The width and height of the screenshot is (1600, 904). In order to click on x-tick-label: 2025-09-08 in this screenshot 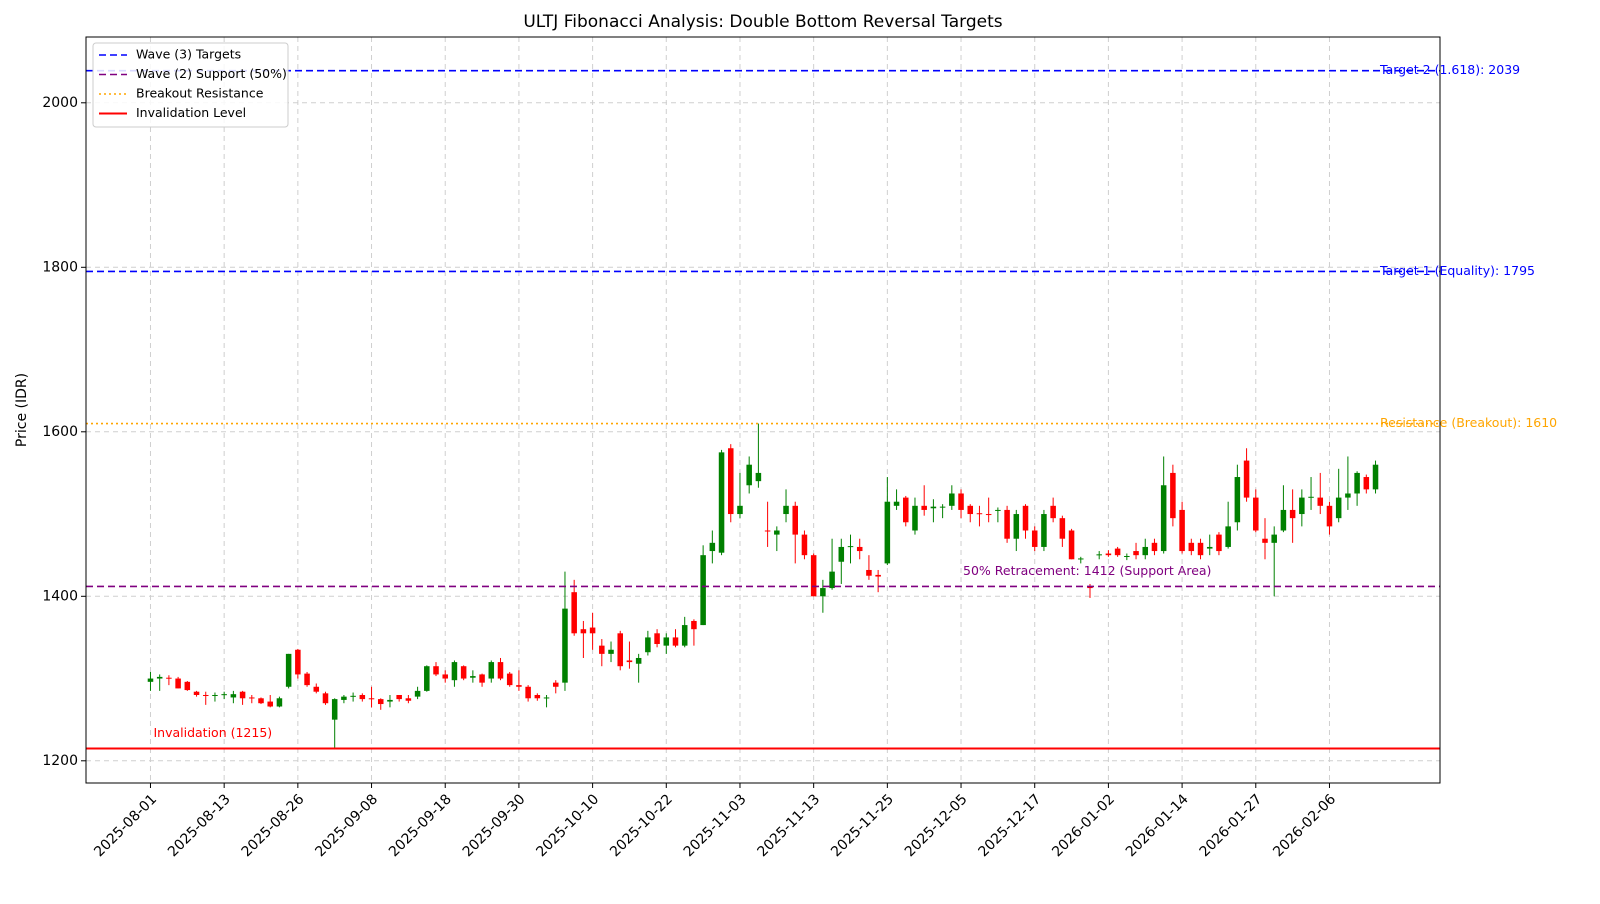, I will do `click(346, 825)`.